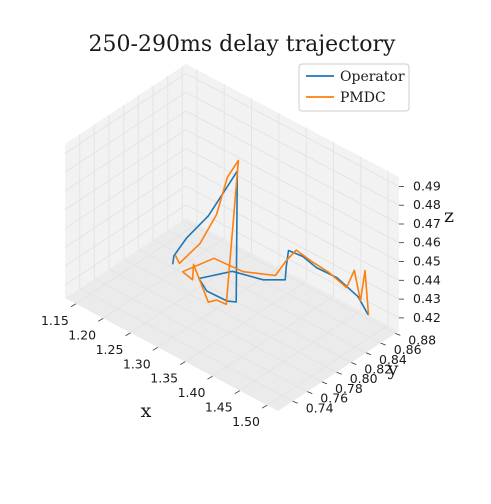 Image resolution: width=491 pixels, height=504 pixels. I want to click on legend: Operator PMDC, so click(354, 87).